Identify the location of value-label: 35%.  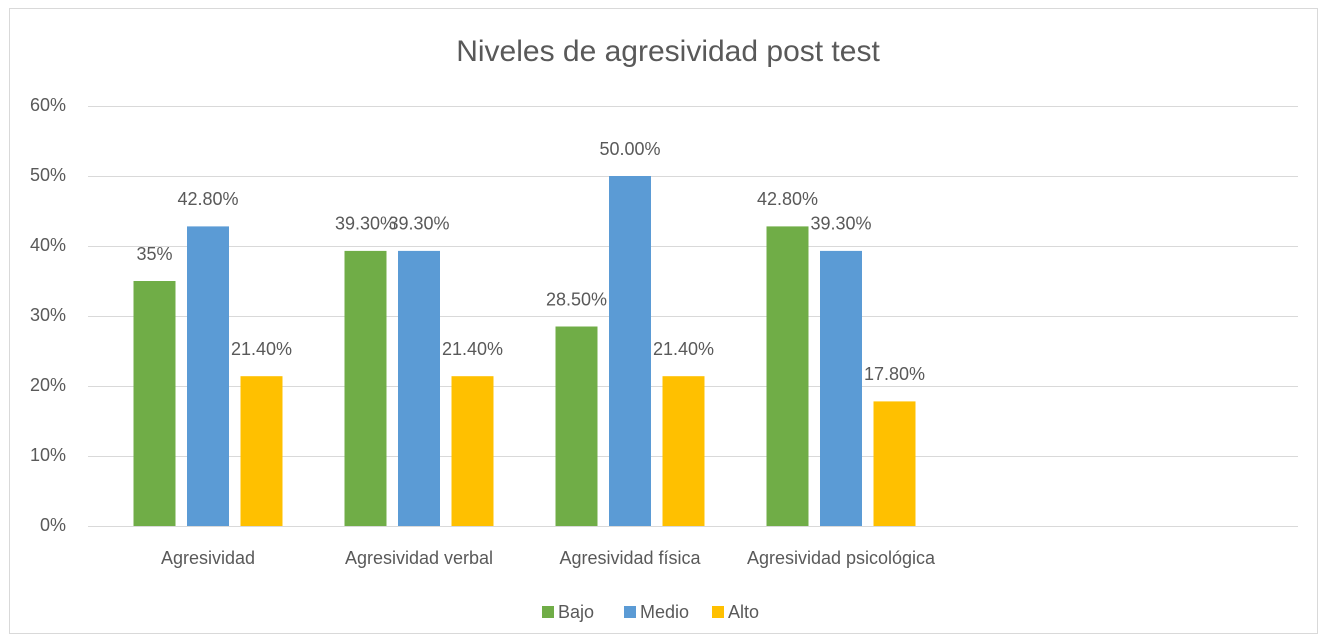
(154, 254).